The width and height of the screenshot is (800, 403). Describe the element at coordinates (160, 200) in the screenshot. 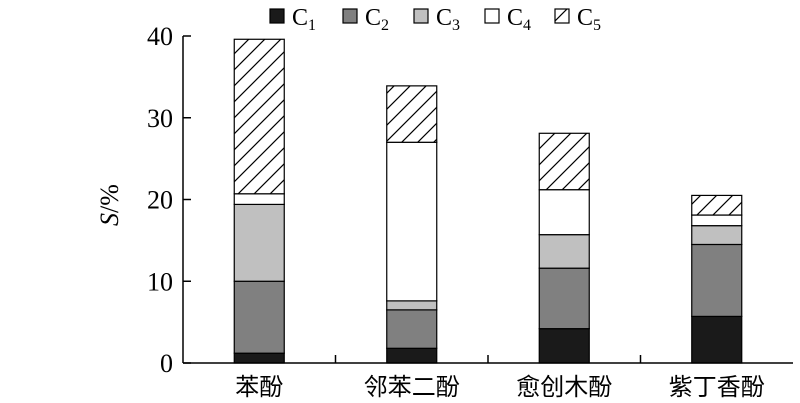

I see `y-tick-label: 20` at that location.